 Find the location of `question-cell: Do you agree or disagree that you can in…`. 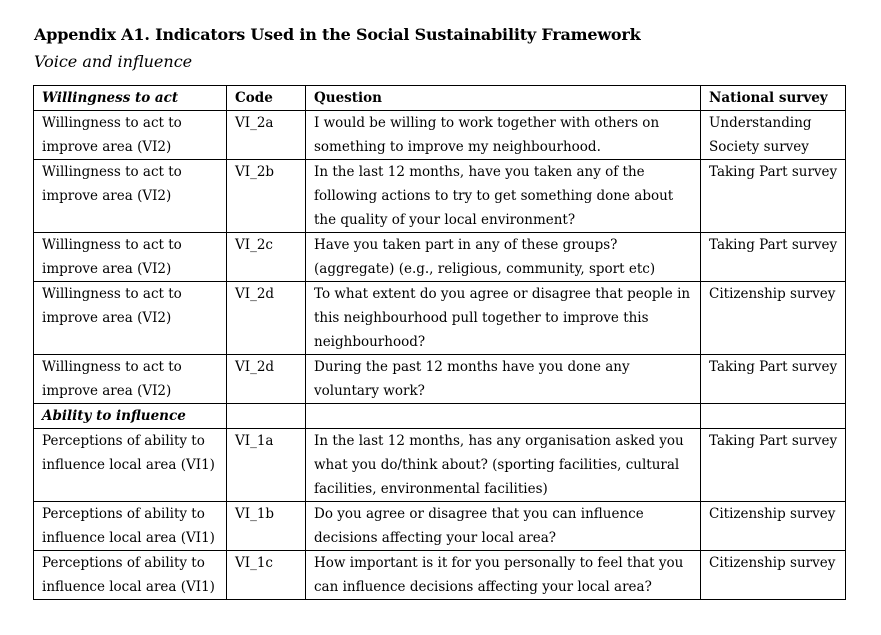

question-cell: Do you agree or disagree that you can in… is located at coordinates (503, 526).